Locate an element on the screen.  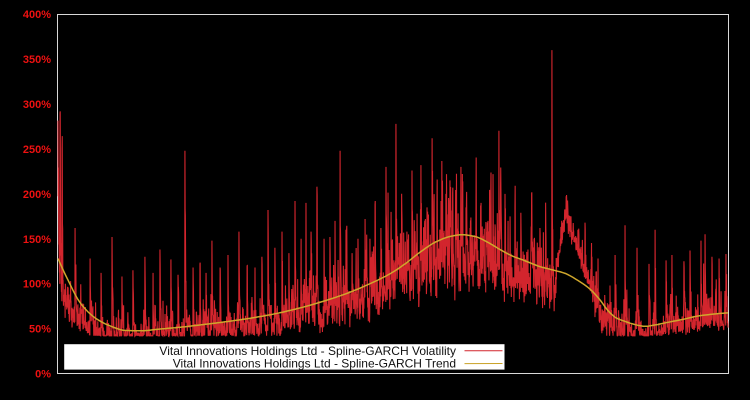
svg-text: 250% is located at coordinates (37, 150).